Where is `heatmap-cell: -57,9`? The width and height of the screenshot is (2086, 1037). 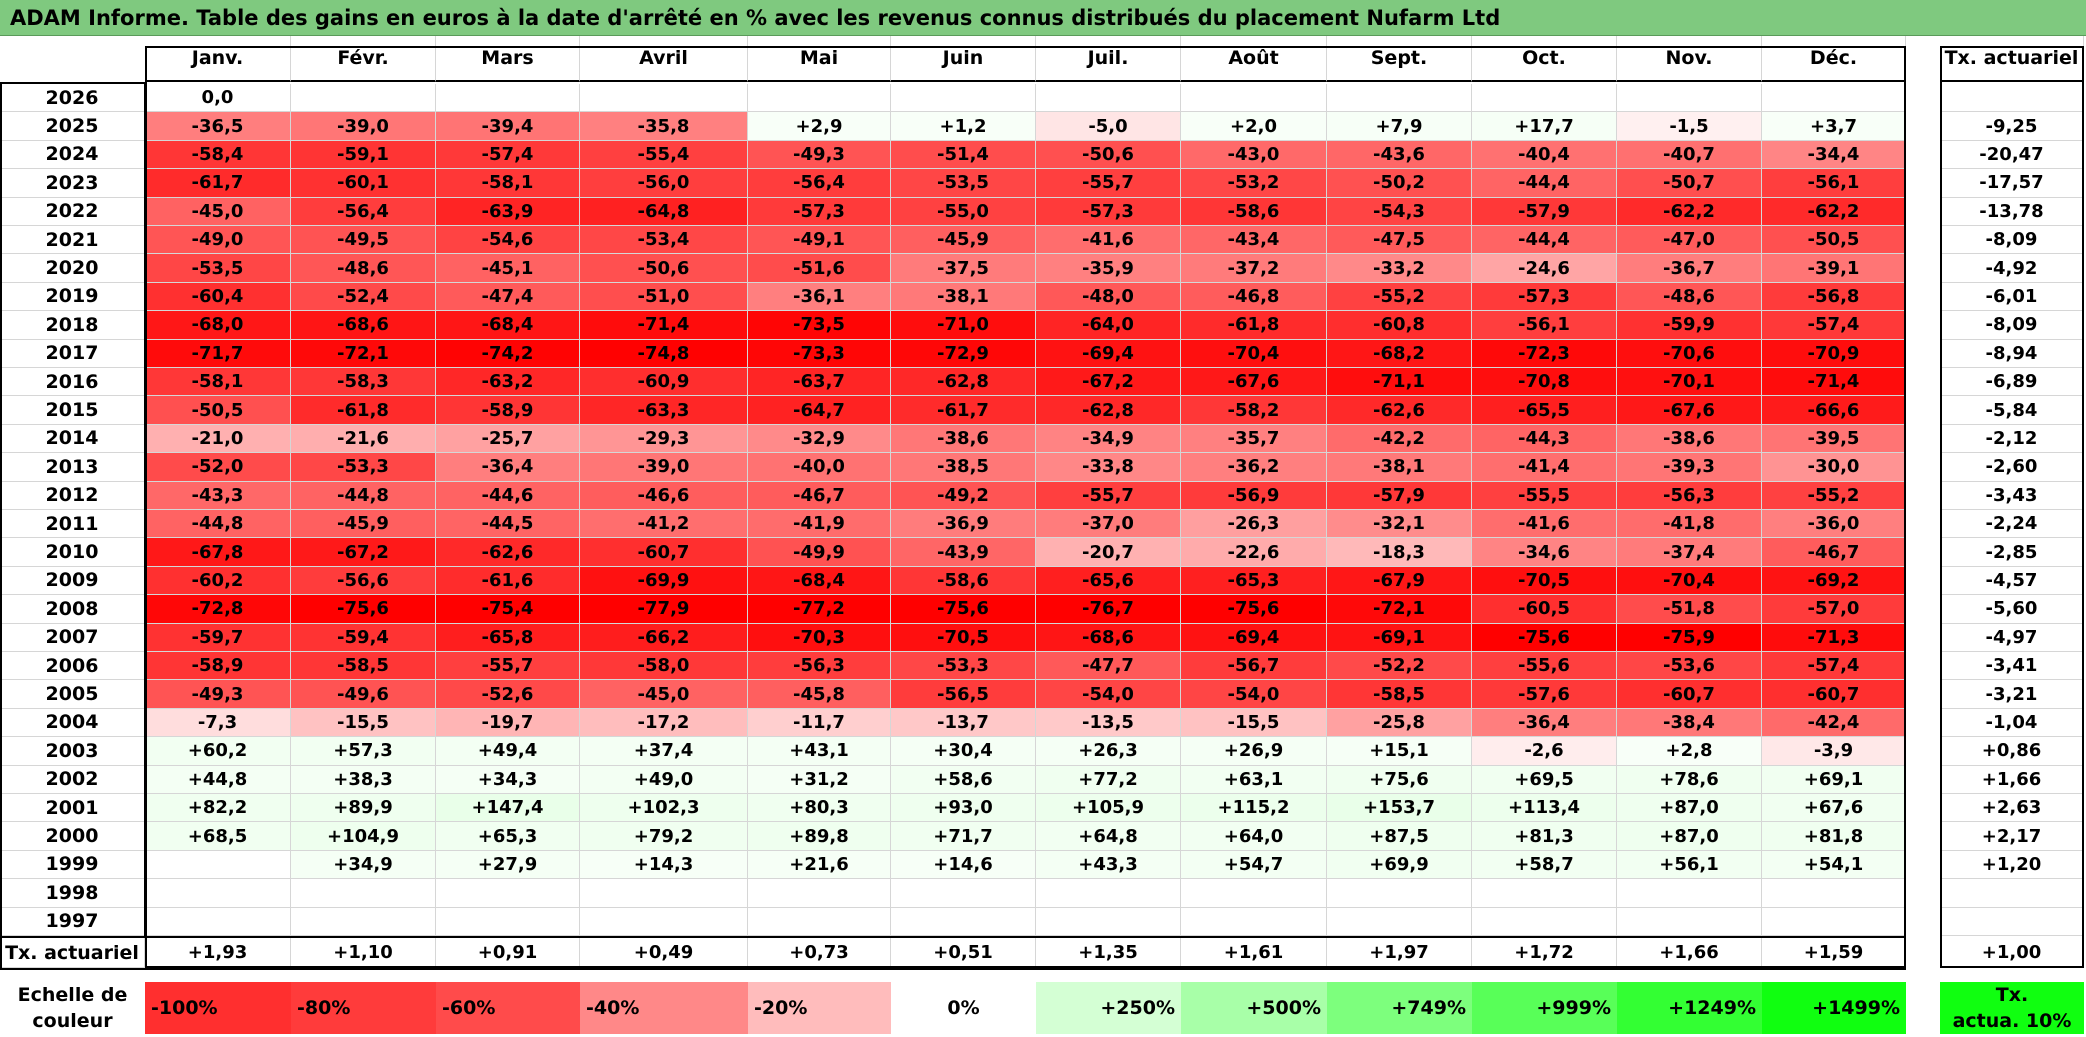 heatmap-cell: -57,9 is located at coordinates (1399, 495).